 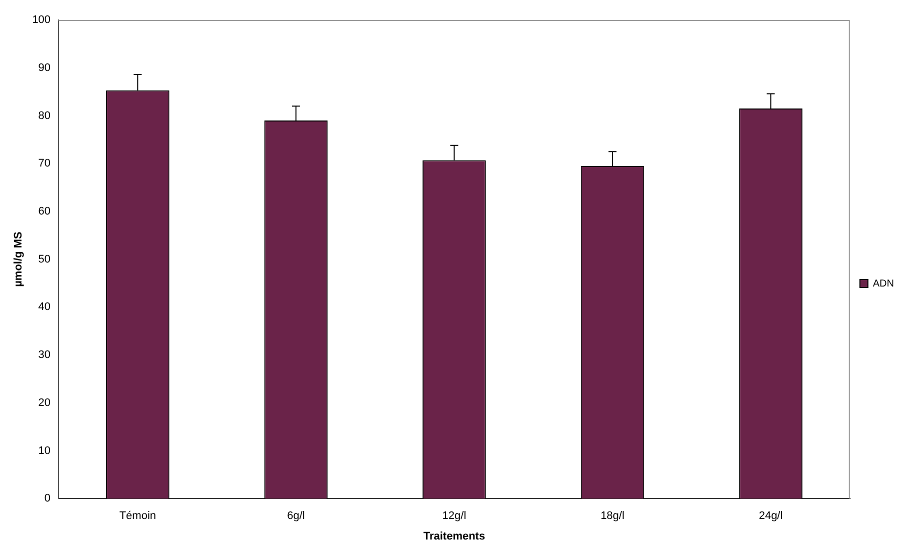 What do you see at coordinates (454, 536) in the screenshot?
I see `x-axis-title: Traitements` at bounding box center [454, 536].